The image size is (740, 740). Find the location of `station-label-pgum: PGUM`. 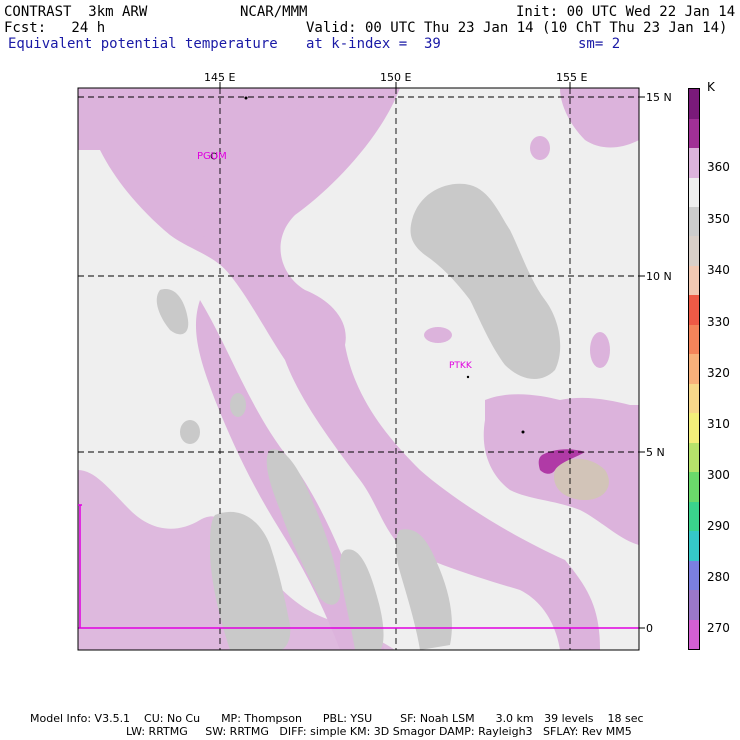

station-label-pgum: PGUM is located at coordinates (212, 156).